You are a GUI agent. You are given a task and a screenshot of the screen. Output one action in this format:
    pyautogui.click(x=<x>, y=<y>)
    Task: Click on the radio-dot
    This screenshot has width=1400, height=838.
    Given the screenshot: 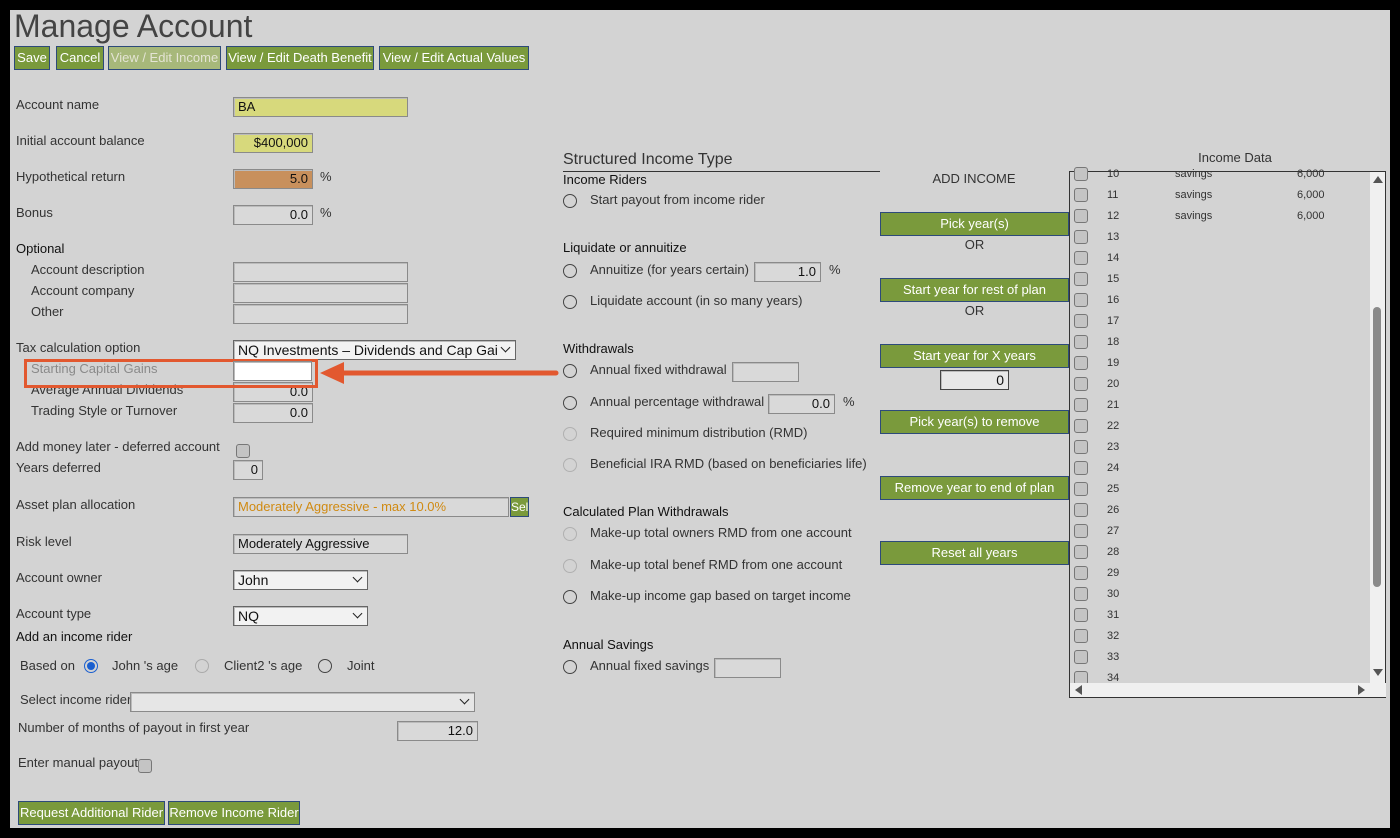 What is the action you would take?
    pyautogui.click(x=91, y=666)
    